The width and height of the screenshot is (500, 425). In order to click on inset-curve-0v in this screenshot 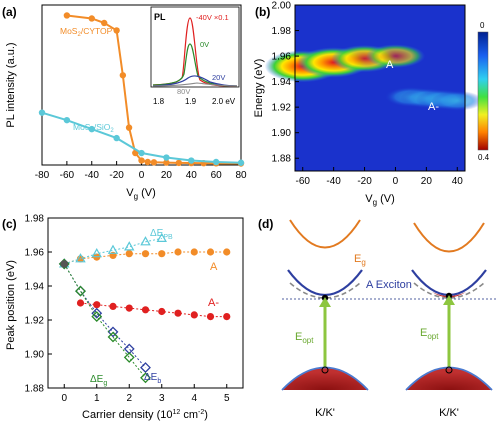, I will do `click(195, 65)`.